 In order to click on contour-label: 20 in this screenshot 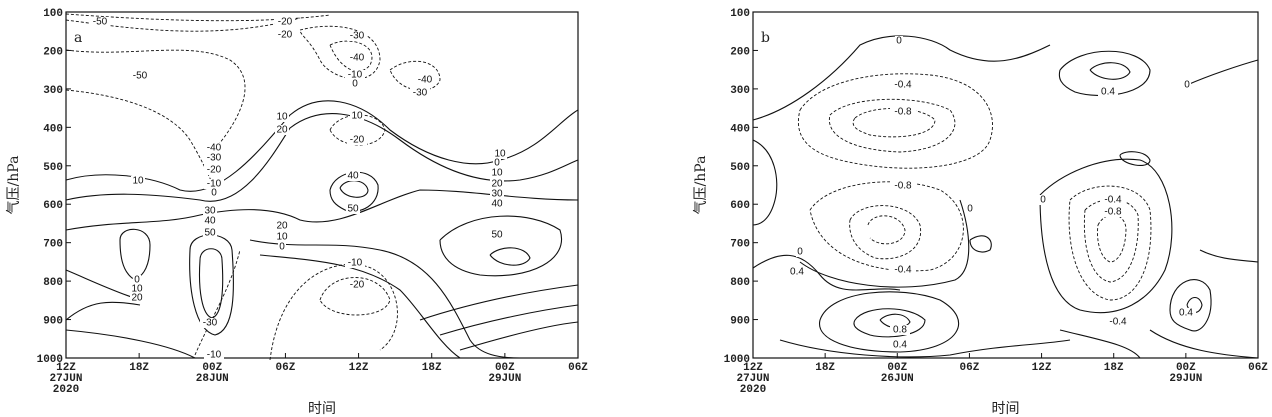, I will do `click(282, 130)`.